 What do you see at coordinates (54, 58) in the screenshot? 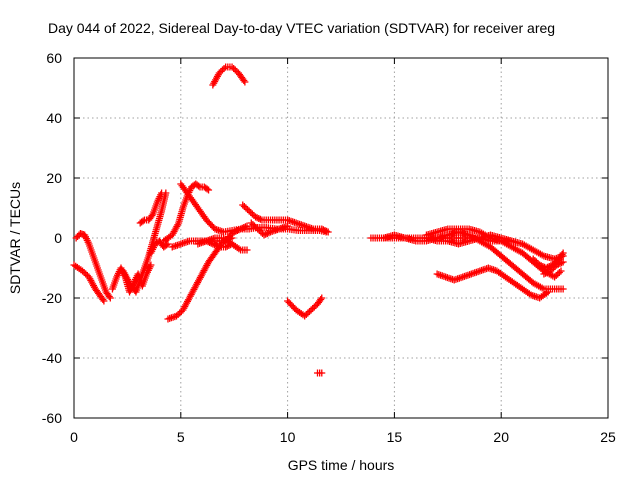
I see `y-tick-label: 60` at bounding box center [54, 58].